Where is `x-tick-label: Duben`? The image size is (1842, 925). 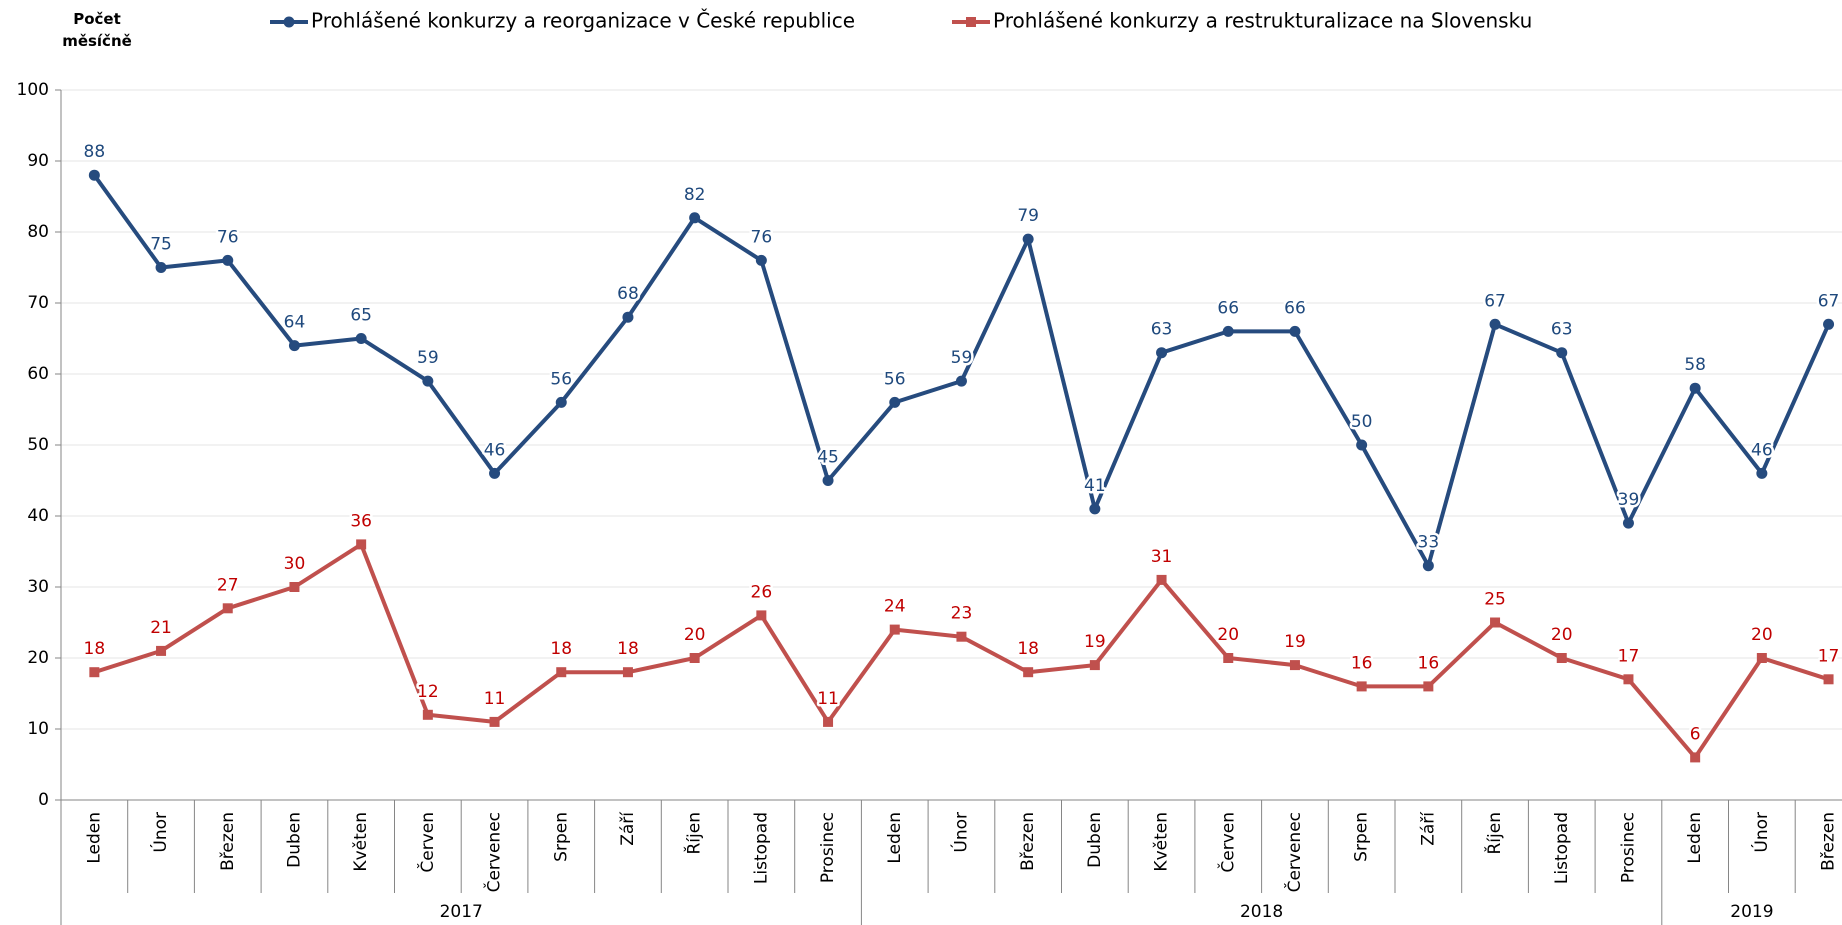
x-tick-label: Duben is located at coordinates (294, 840).